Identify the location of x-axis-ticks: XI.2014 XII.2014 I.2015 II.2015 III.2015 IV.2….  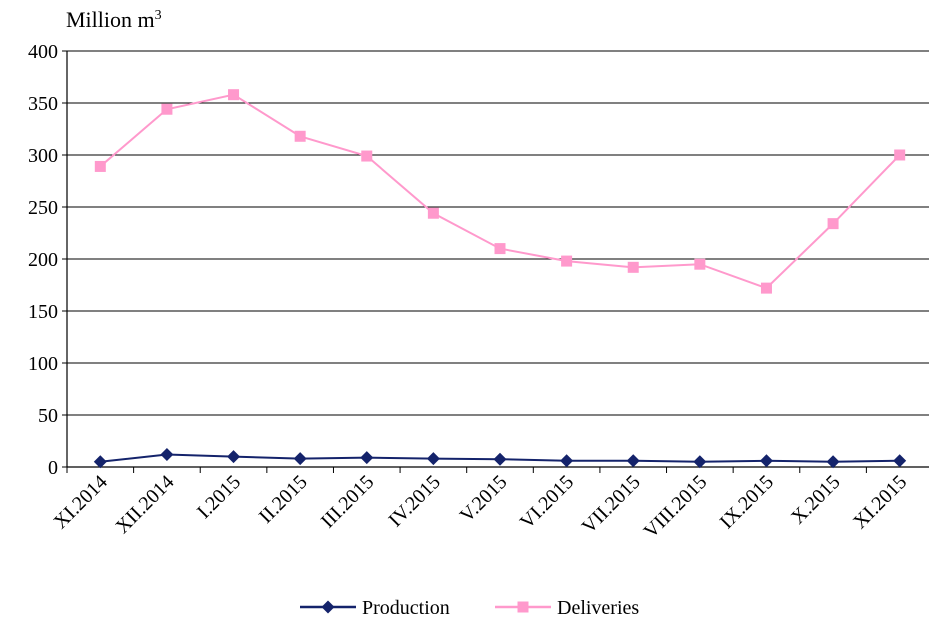
(480, 505).